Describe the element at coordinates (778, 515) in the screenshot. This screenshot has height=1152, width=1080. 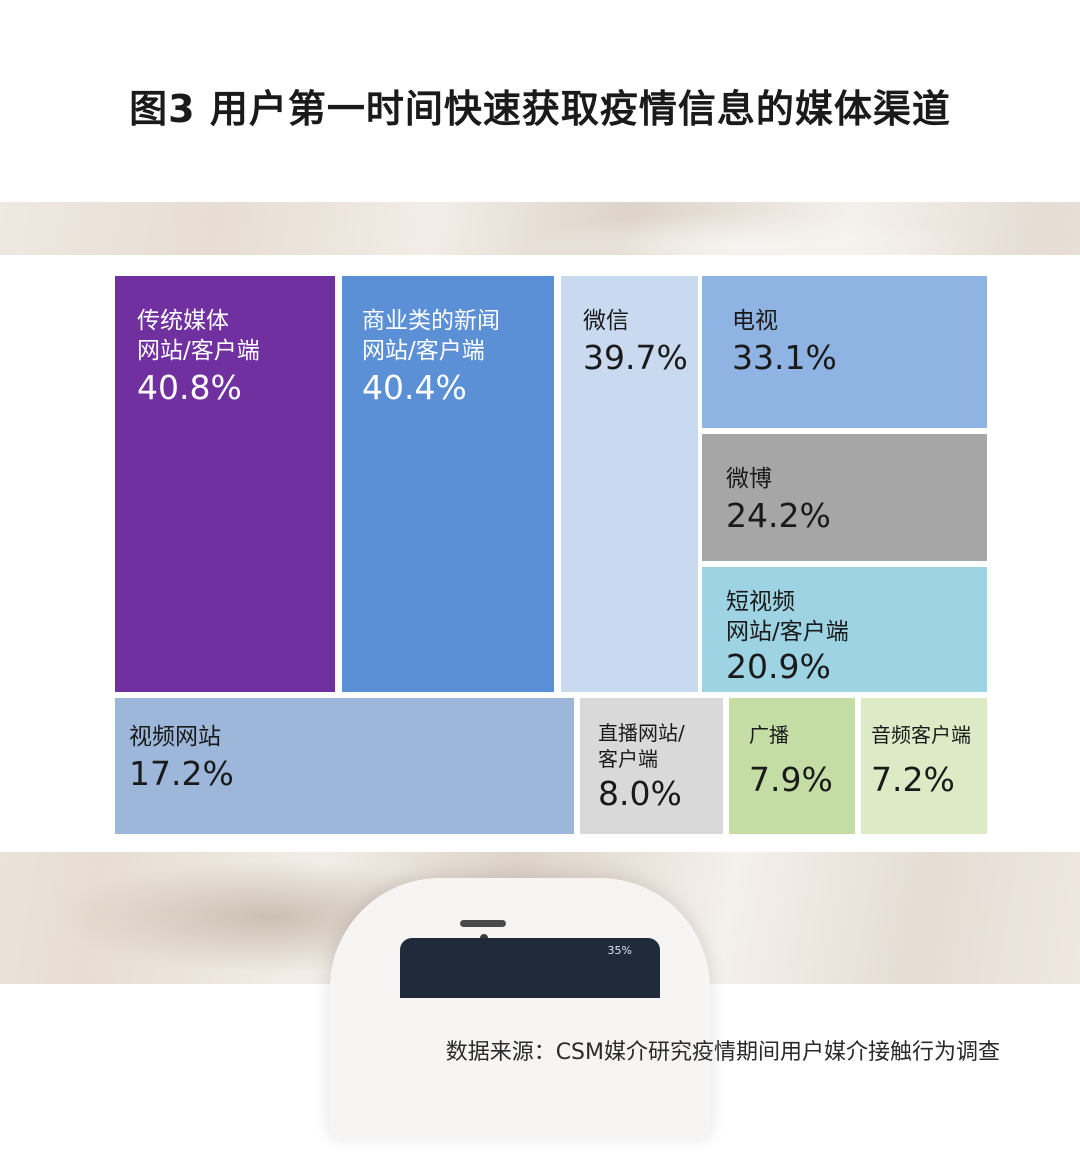
I see `tile-value: 24.2%` at that location.